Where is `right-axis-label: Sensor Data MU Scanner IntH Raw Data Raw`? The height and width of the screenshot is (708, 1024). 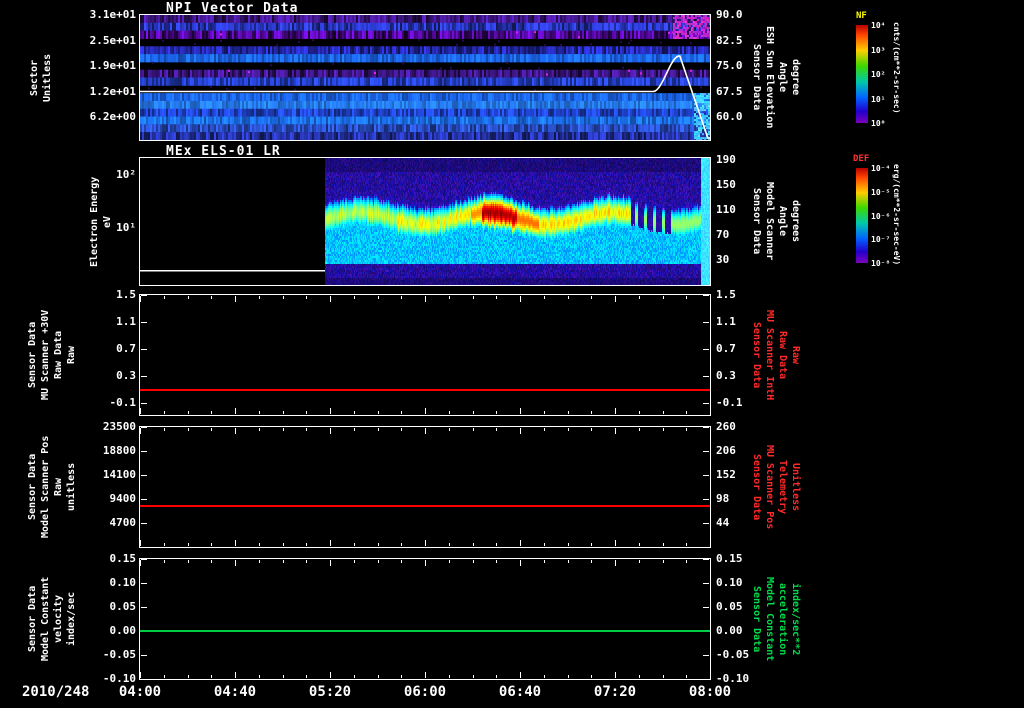 right-axis-label: Sensor Data MU Scanner IntH Raw Data Raw is located at coordinates (776, 355).